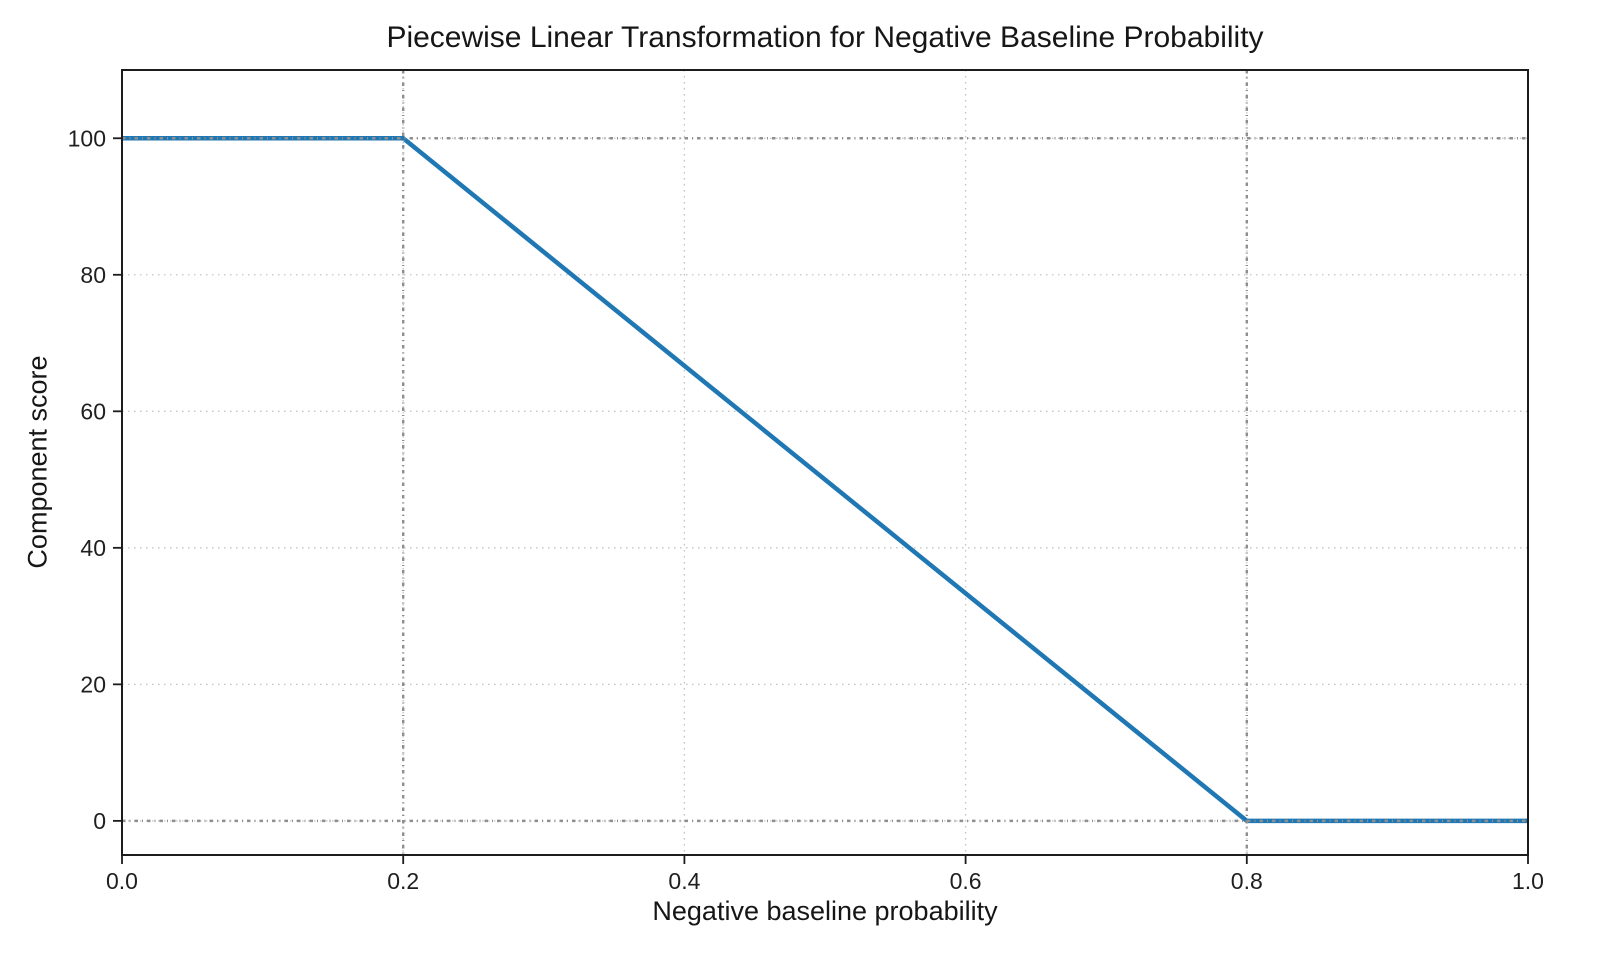 The width and height of the screenshot is (1600, 960). Describe the element at coordinates (684, 881) in the screenshot. I see `x-tick-label: 0.4` at that location.